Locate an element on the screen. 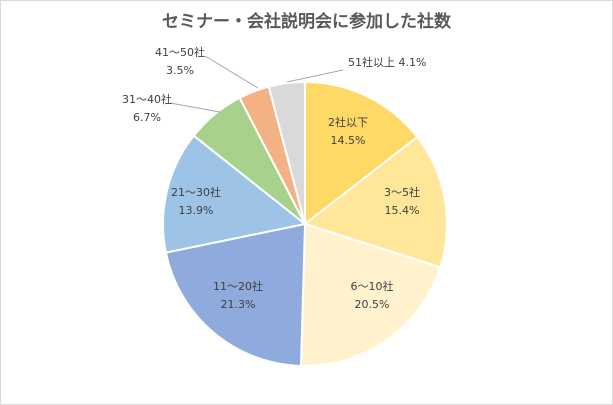 The width and height of the screenshot is (613, 405). value-label: 3.5% is located at coordinates (180, 70).